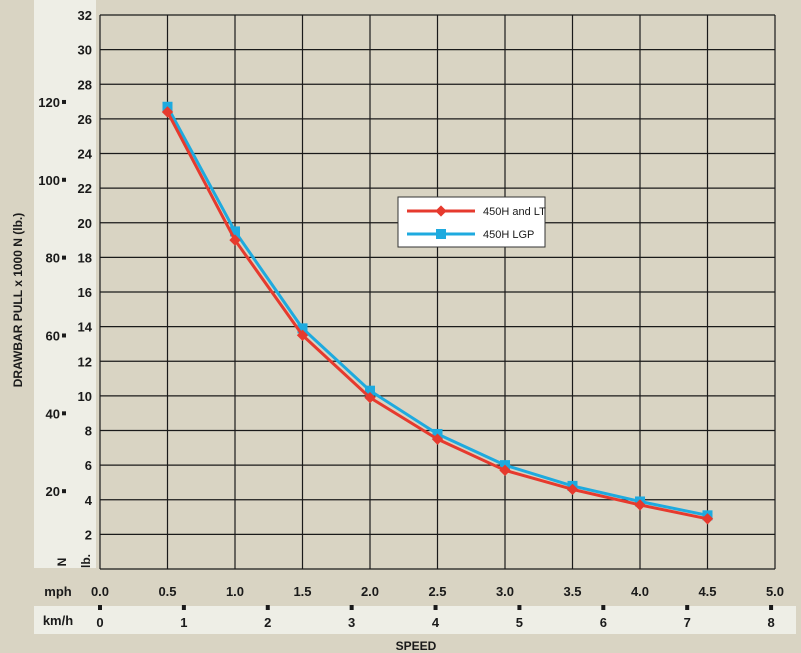 This screenshot has height=653, width=801. I want to click on x-tick-label-kmh: 4, so click(436, 622).